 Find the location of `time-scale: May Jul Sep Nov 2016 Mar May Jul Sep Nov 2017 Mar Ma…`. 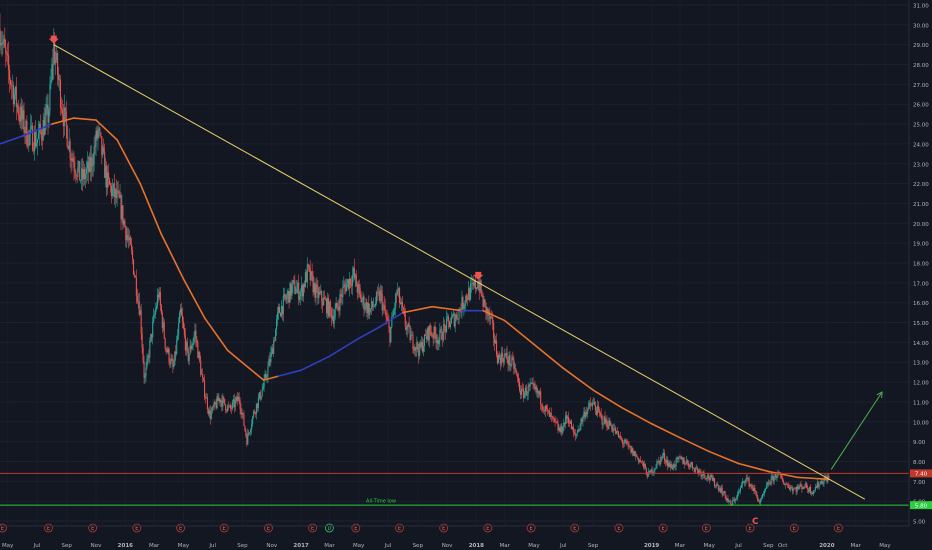

time-scale: May Jul Sep Nov 2016 Mar May Jul Sep Nov 2017 Mar Ma… is located at coordinates (446, 546).